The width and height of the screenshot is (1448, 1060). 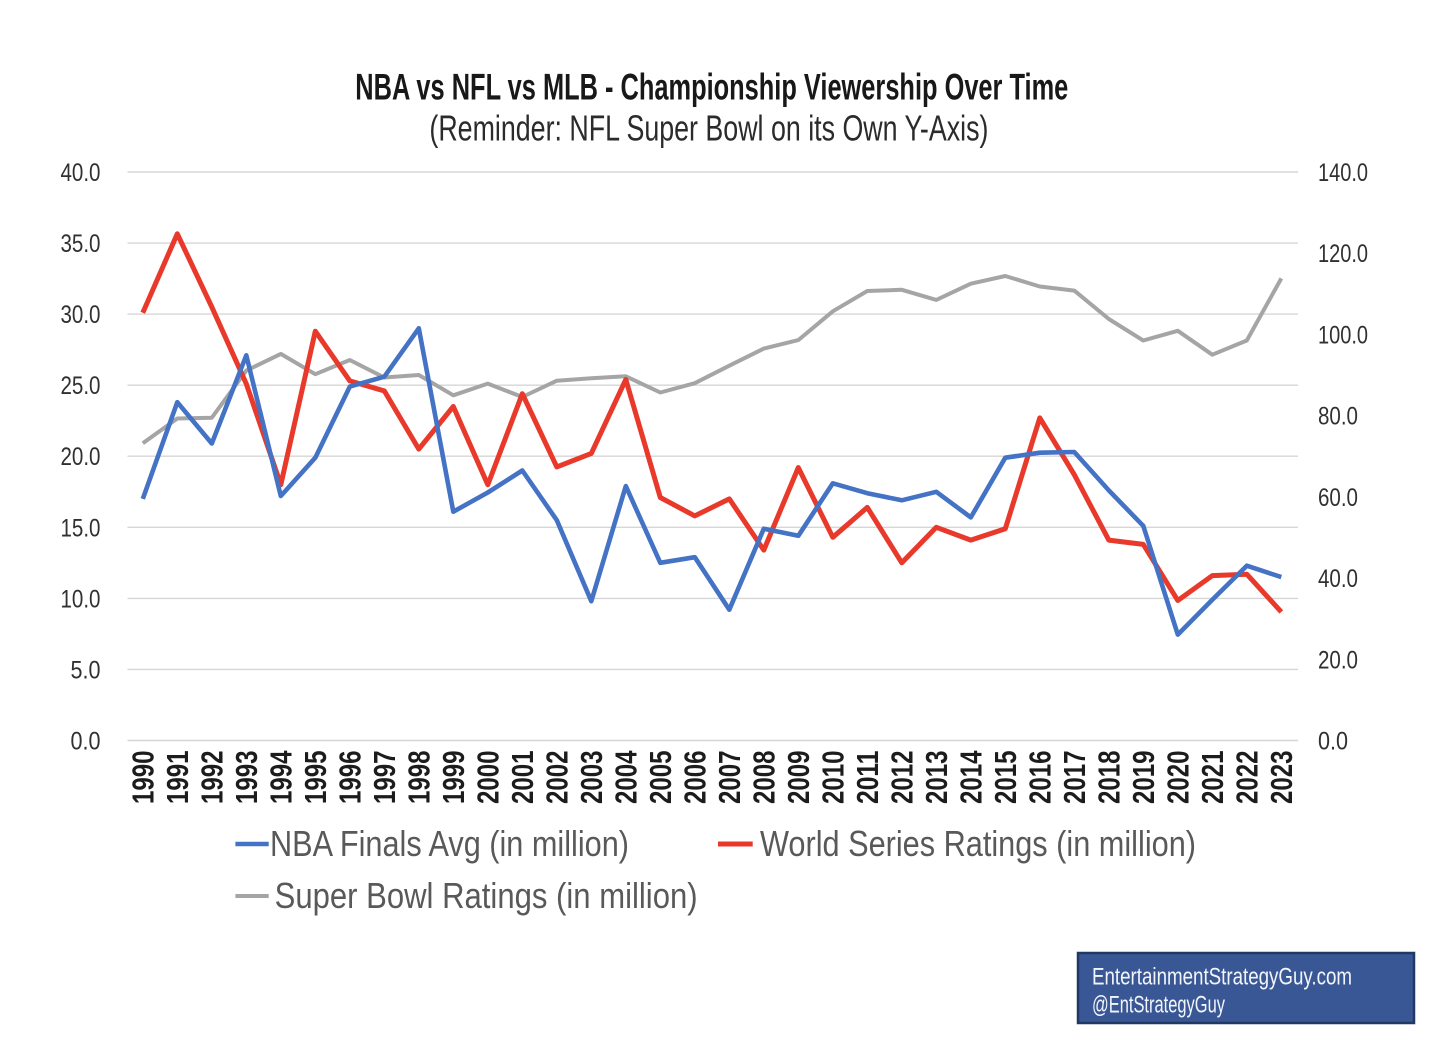 I want to click on svg-text:Super Bowl Ratings (in million: Super Bowl Ratings (in million), so click(x=486, y=895).